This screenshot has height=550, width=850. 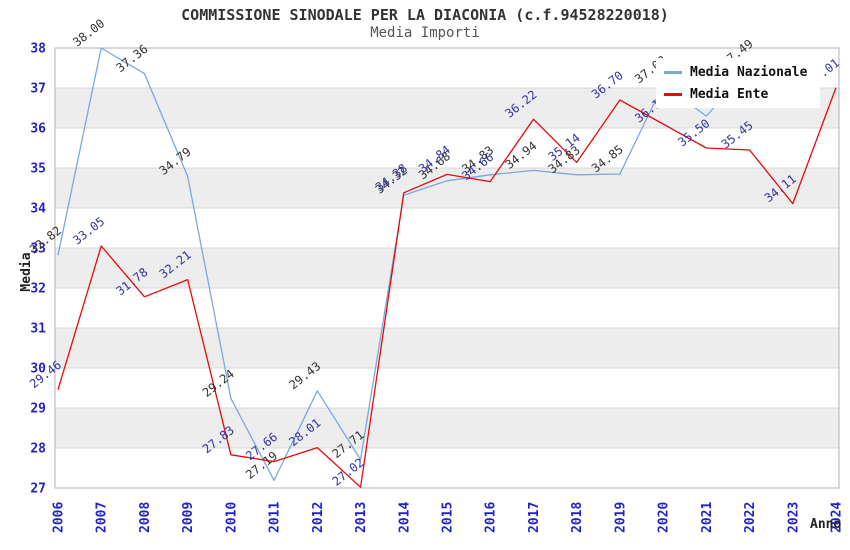 What do you see at coordinates (825, 524) in the screenshot?
I see `x-axis-title: Anno` at bounding box center [825, 524].